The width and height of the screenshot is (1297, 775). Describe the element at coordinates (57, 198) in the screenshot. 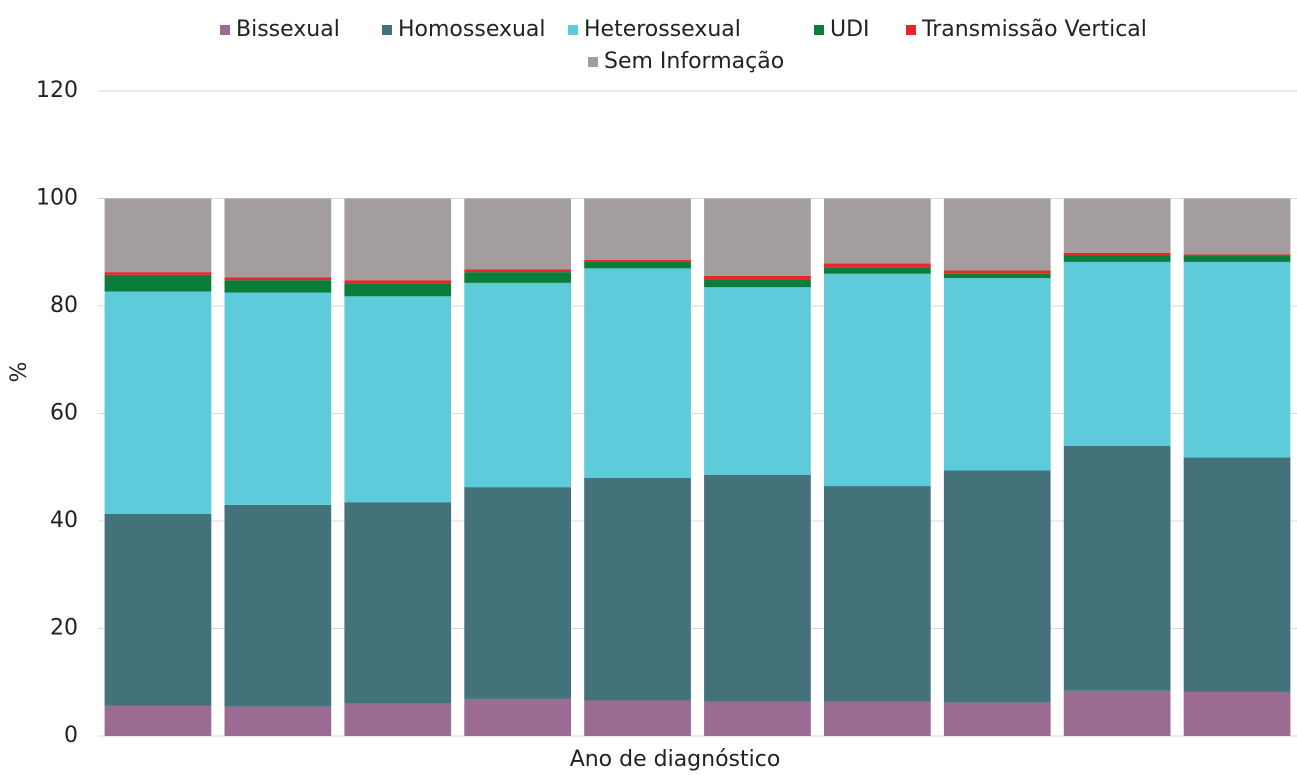

I see `y-tick-label: 100` at that location.